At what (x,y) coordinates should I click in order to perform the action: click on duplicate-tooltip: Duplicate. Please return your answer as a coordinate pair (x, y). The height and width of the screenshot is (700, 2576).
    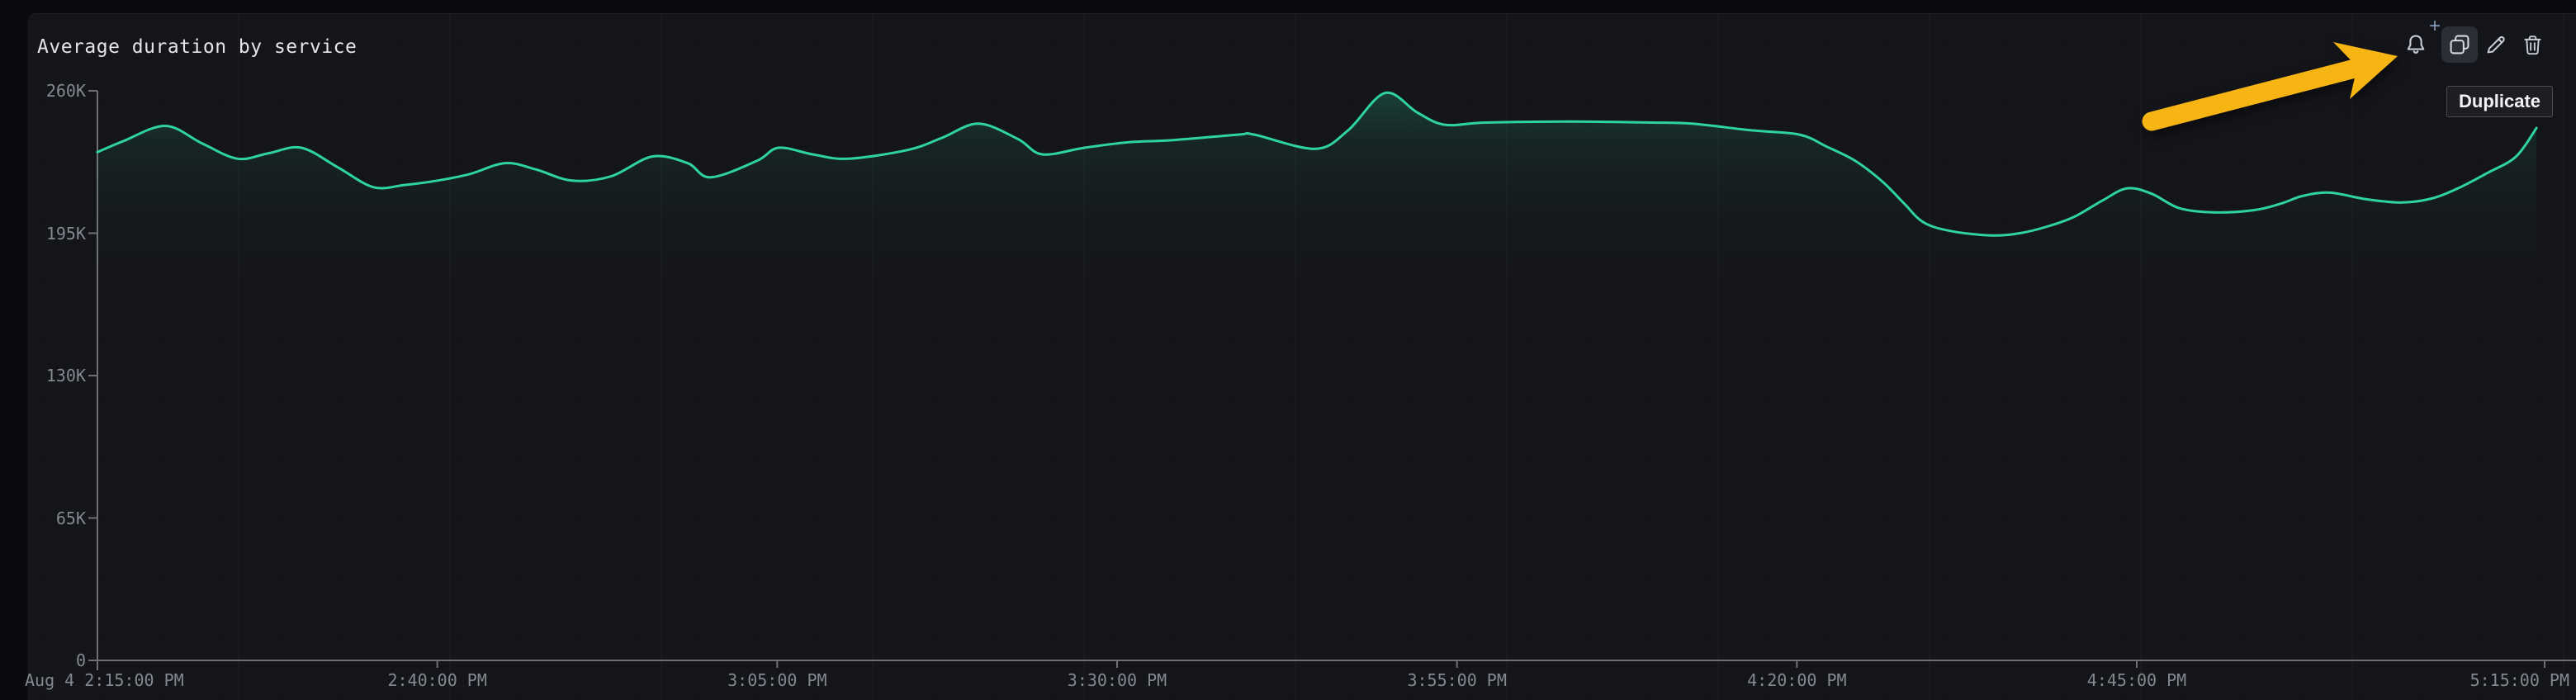
    Looking at the image, I should click on (2500, 101).